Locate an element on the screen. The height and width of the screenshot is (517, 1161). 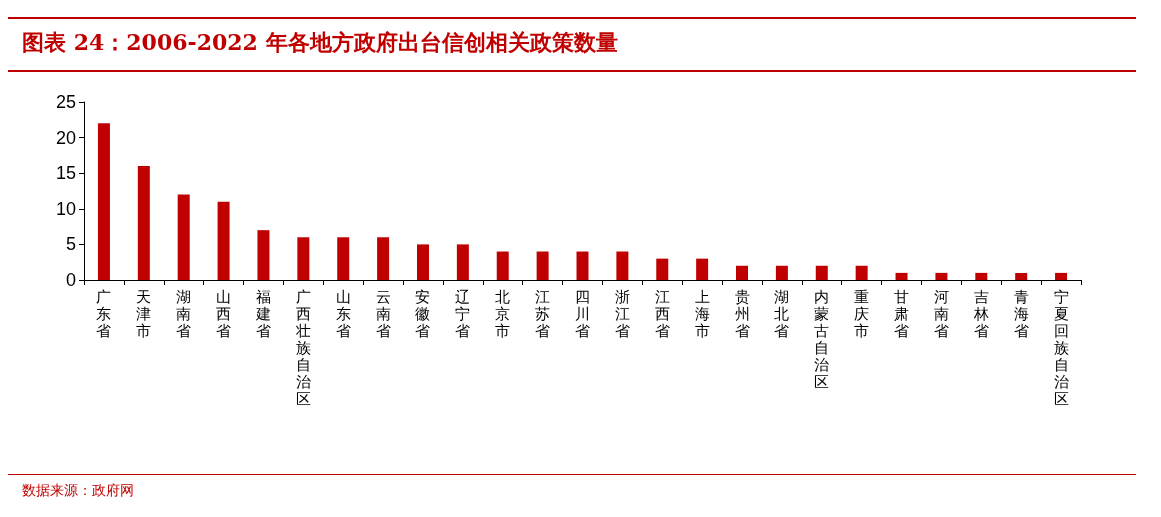
x-tick-label: 广西壮族自治区 is located at coordinates (302, 347).